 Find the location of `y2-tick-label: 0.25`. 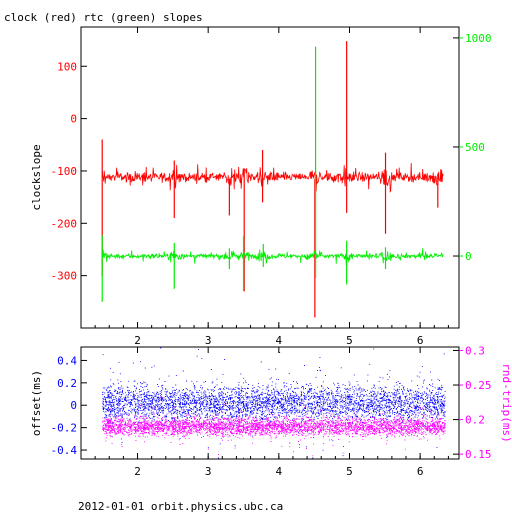

y2-tick-label: 0.25 is located at coordinates (478, 385).